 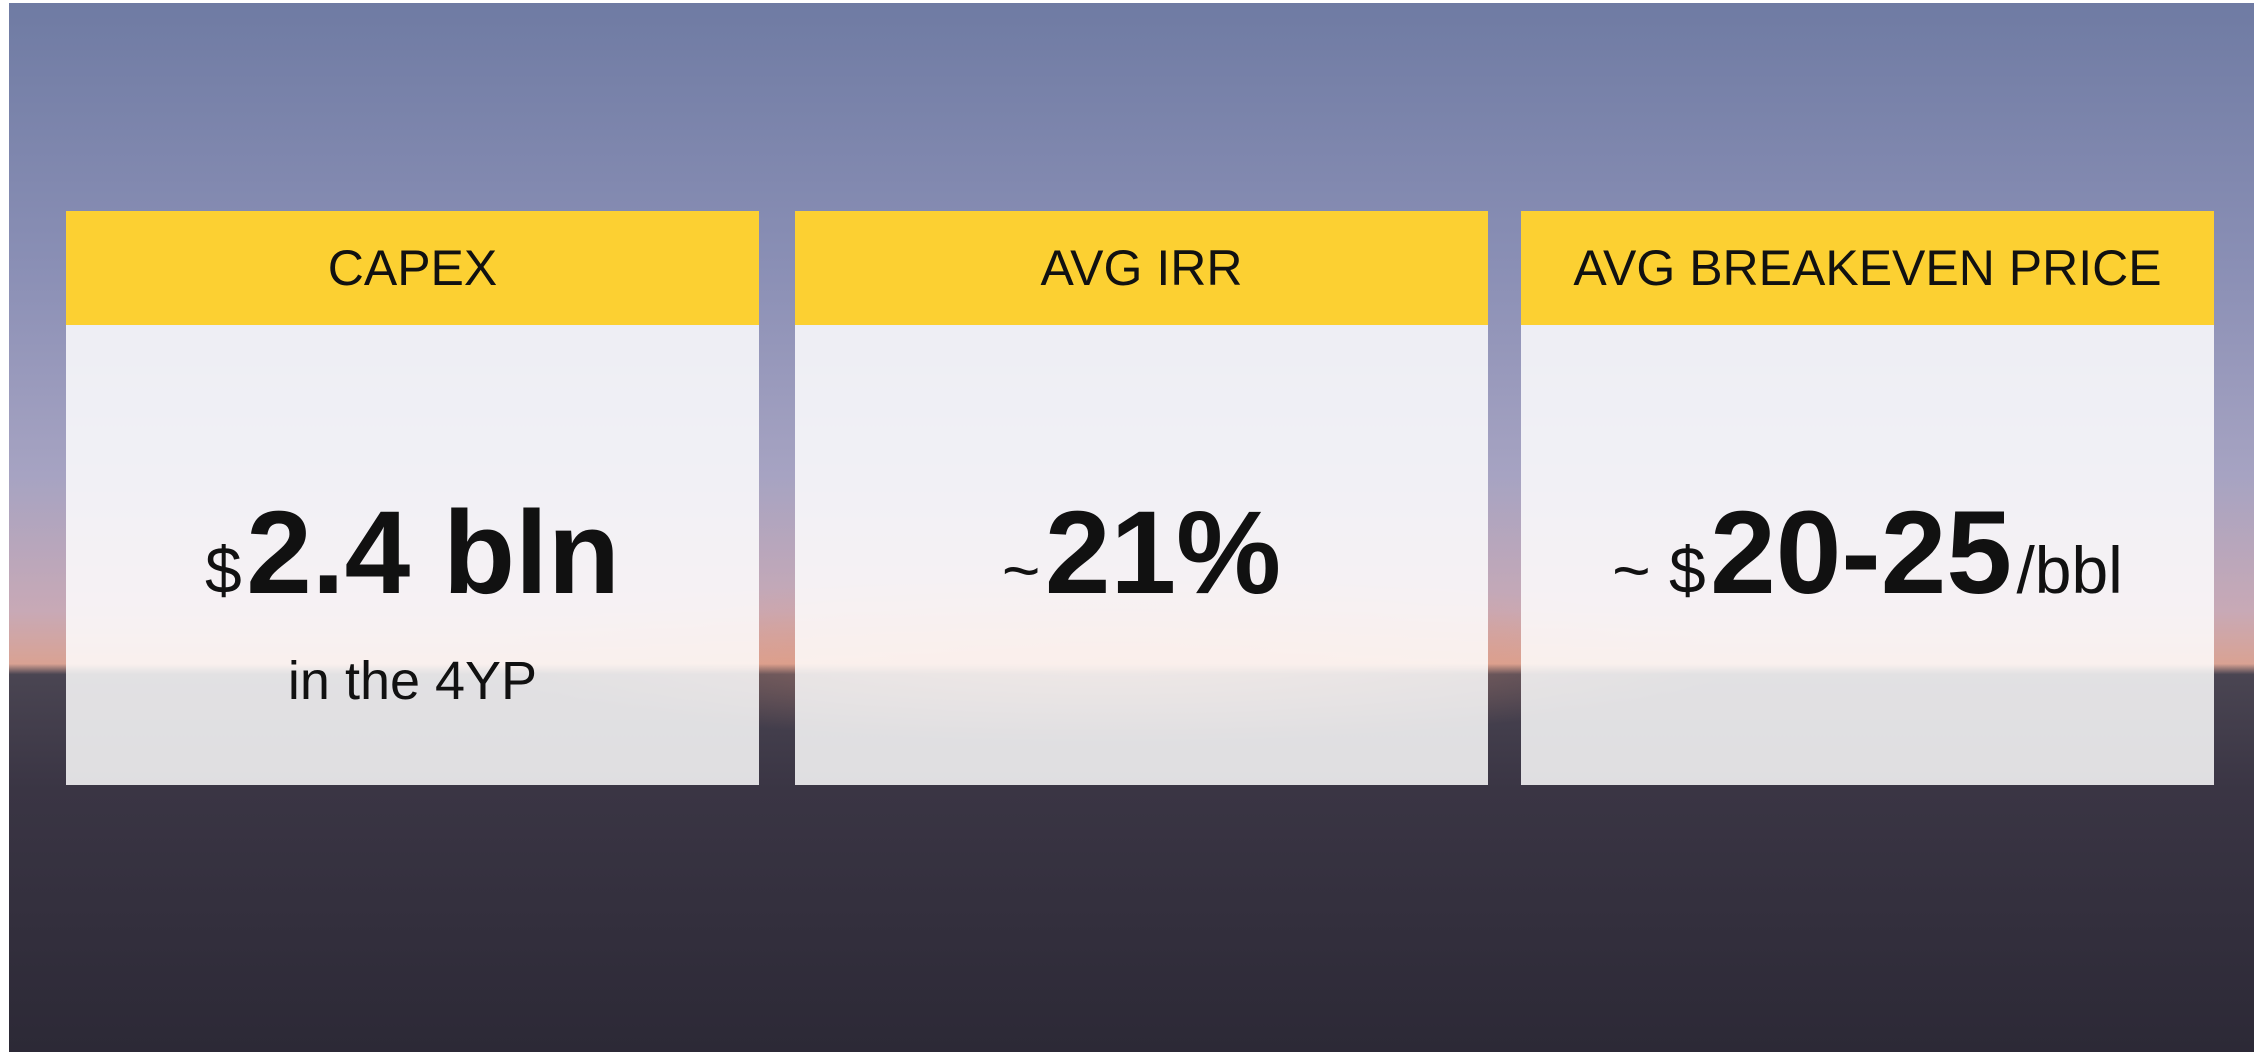 What do you see at coordinates (223, 570) in the screenshot?
I see `kpi-prefix: $` at bounding box center [223, 570].